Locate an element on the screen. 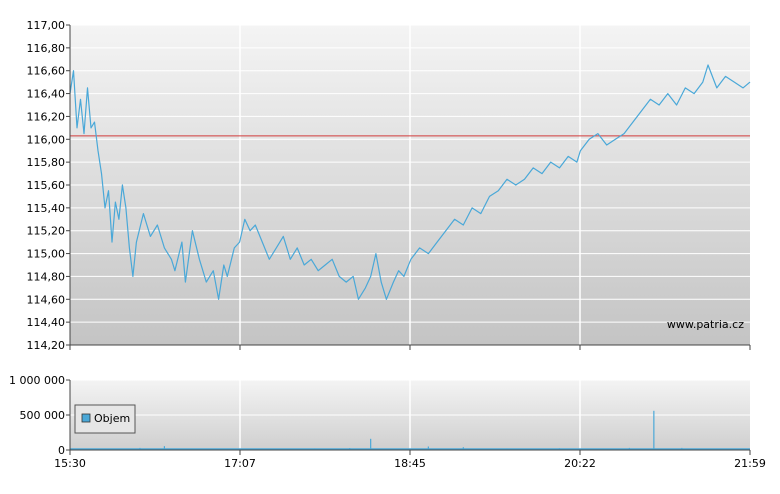 The image size is (780, 494). price-y-tick-label: 114,80 is located at coordinates (46, 276).